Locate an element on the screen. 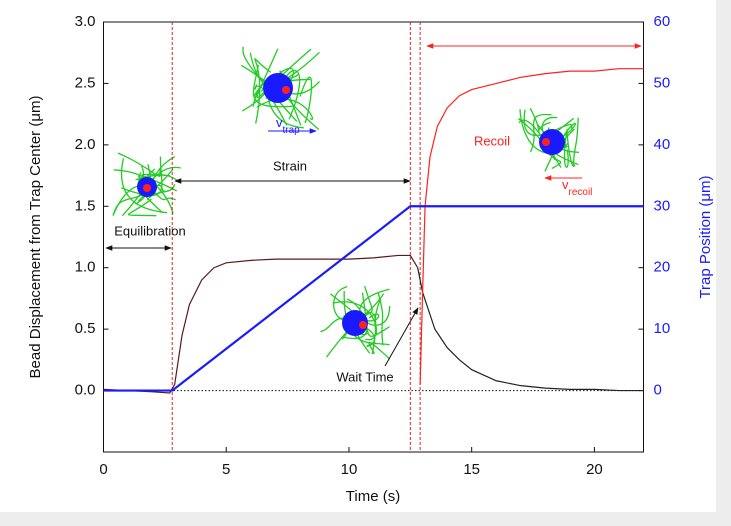  y-tick-label: 0.5 is located at coordinates (85, 328).